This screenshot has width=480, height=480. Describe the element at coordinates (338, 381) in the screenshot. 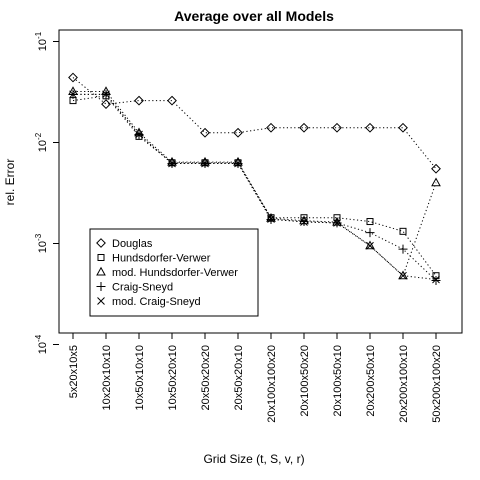

I see `x-tick-label: 20x100x50x10` at that location.